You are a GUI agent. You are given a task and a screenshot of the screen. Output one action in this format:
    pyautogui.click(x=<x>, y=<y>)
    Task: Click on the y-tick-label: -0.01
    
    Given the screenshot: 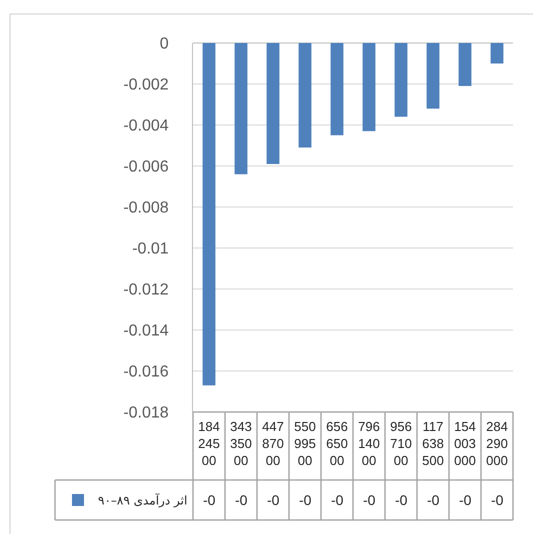 What is the action you would take?
    pyautogui.click(x=150, y=249)
    